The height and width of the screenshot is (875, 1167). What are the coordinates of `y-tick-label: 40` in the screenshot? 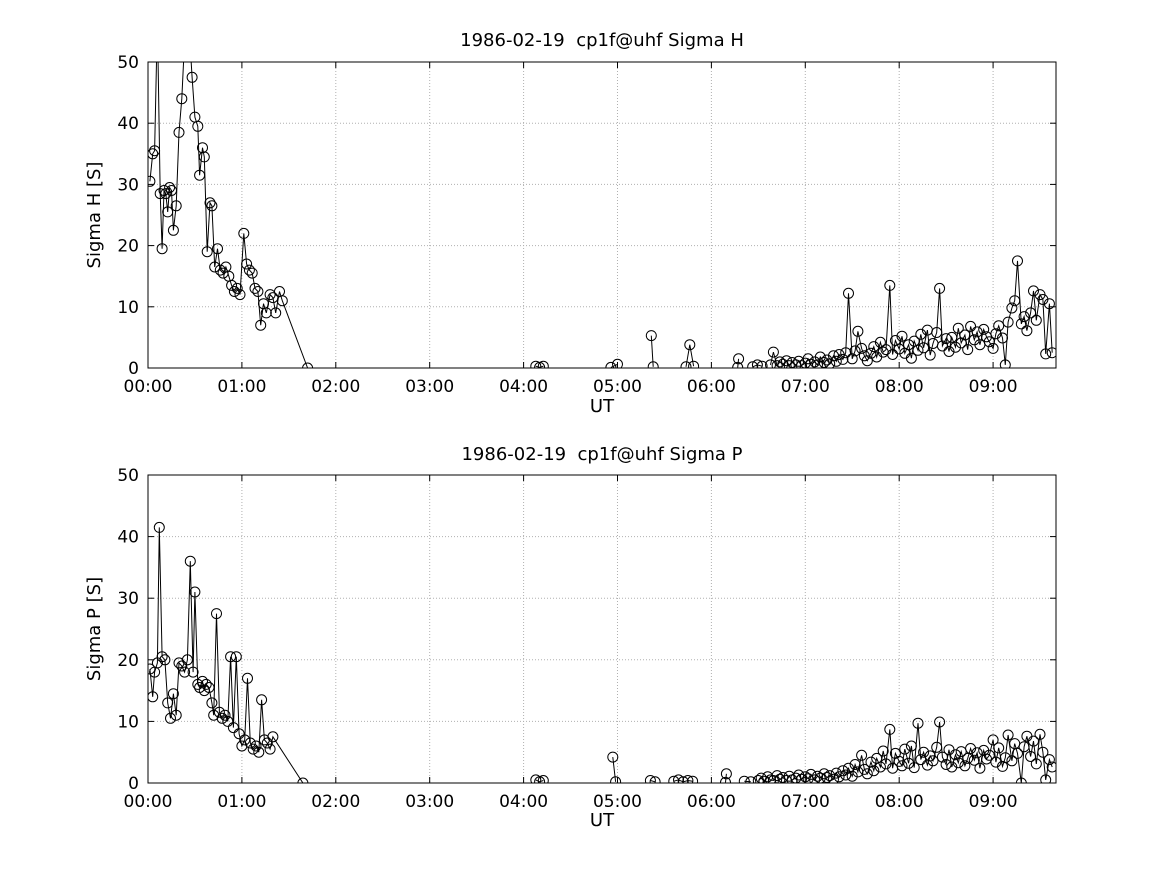 It's located at (128, 124).